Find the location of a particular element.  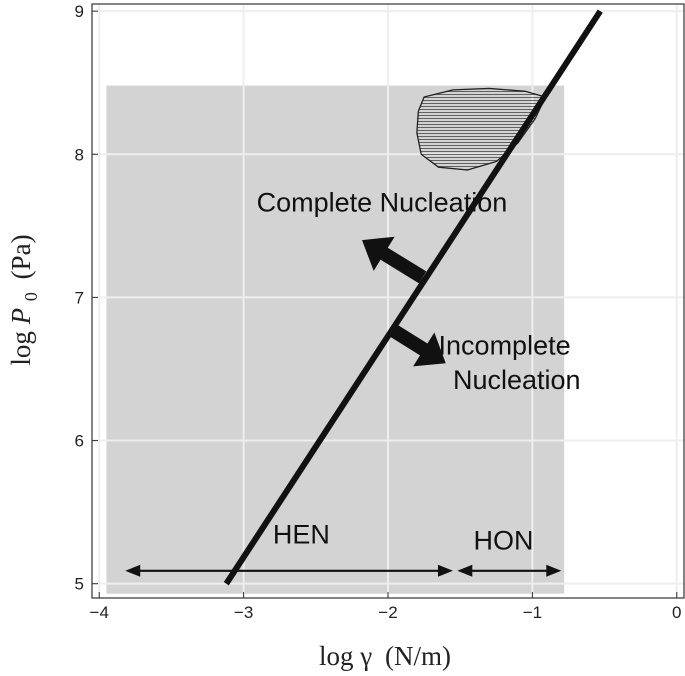

range-head-right-hen is located at coordinates (445, 570).